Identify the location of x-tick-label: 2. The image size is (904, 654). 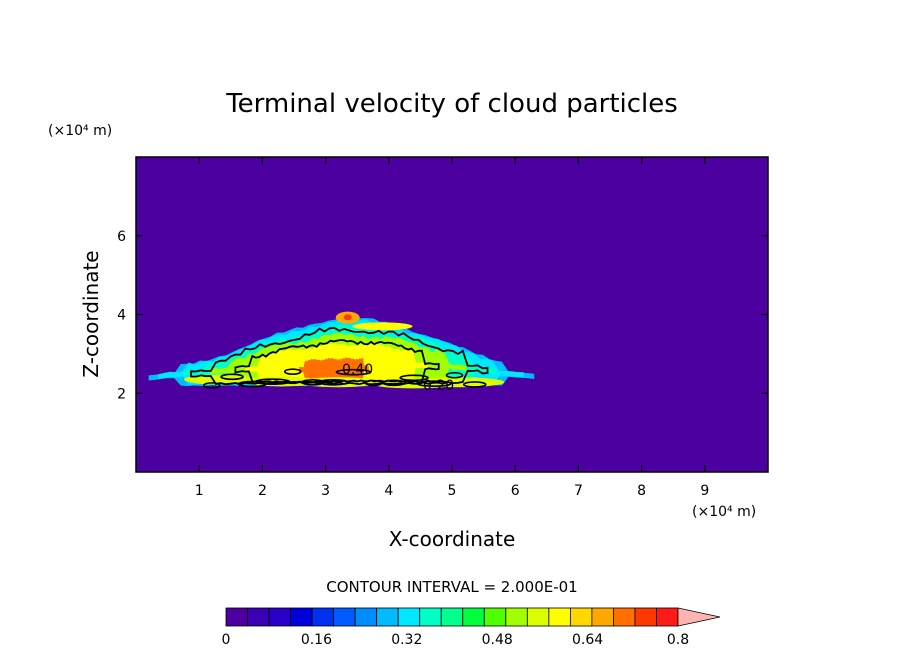
(262, 491).